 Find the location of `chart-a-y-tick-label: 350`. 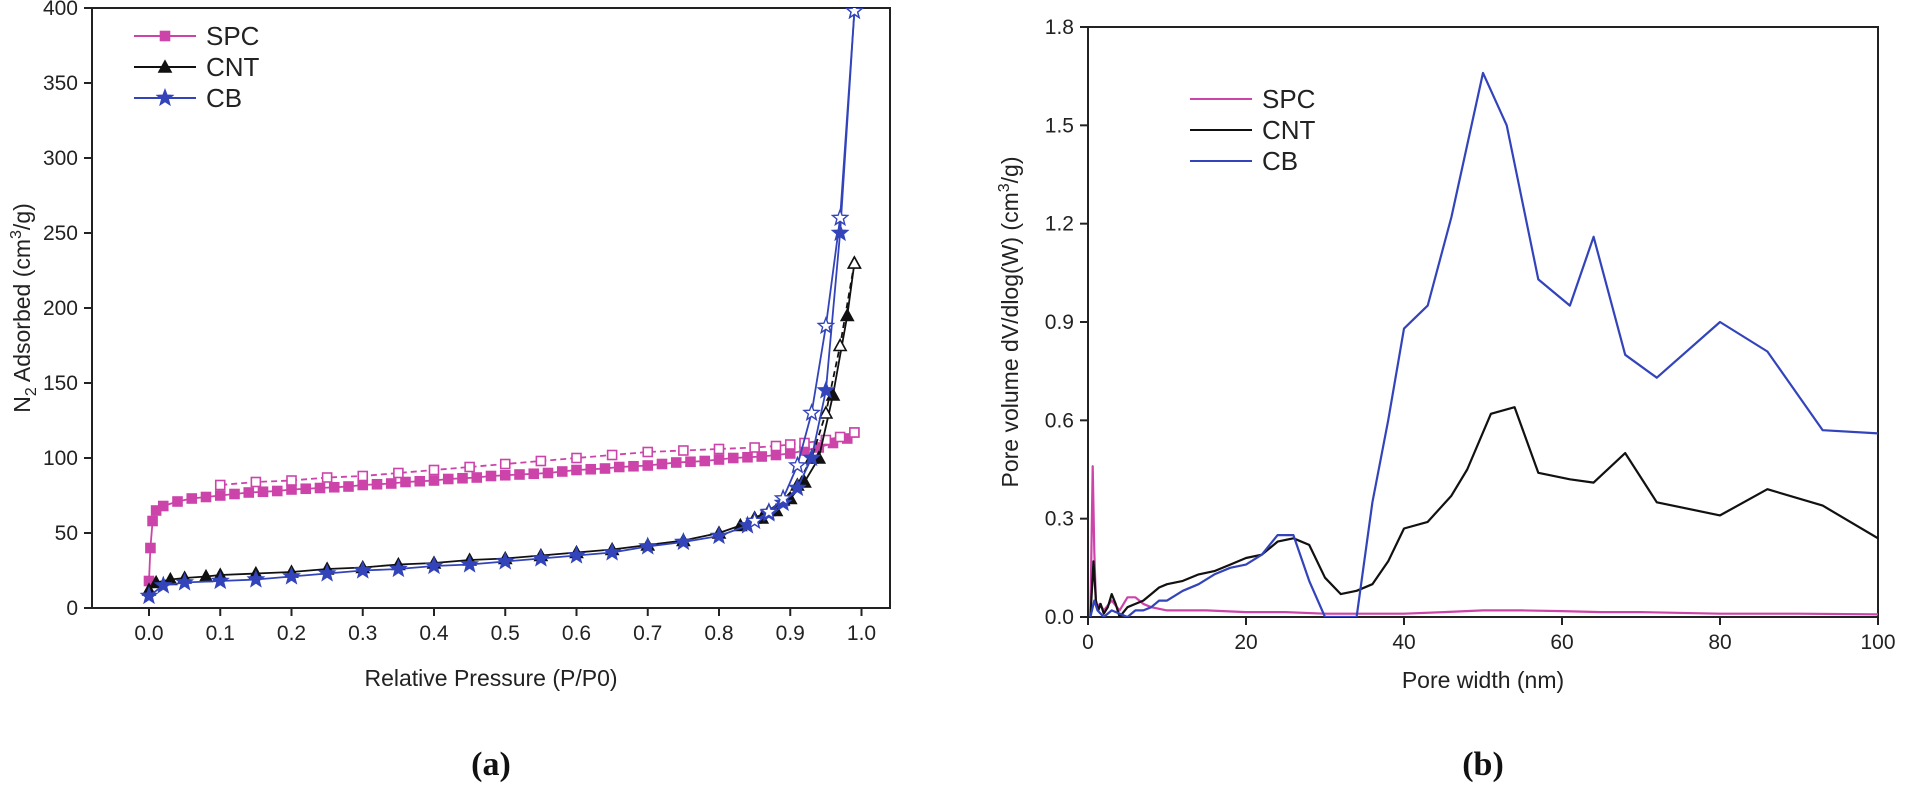

chart-a-y-tick-label: 350 is located at coordinates (60, 83).